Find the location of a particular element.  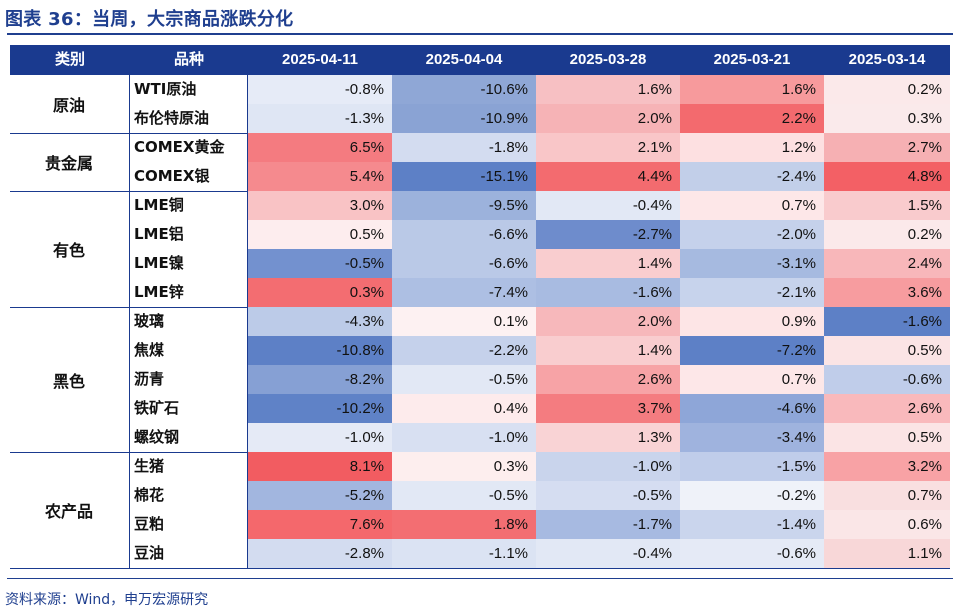

value-cell: 4.8% is located at coordinates (887, 176).